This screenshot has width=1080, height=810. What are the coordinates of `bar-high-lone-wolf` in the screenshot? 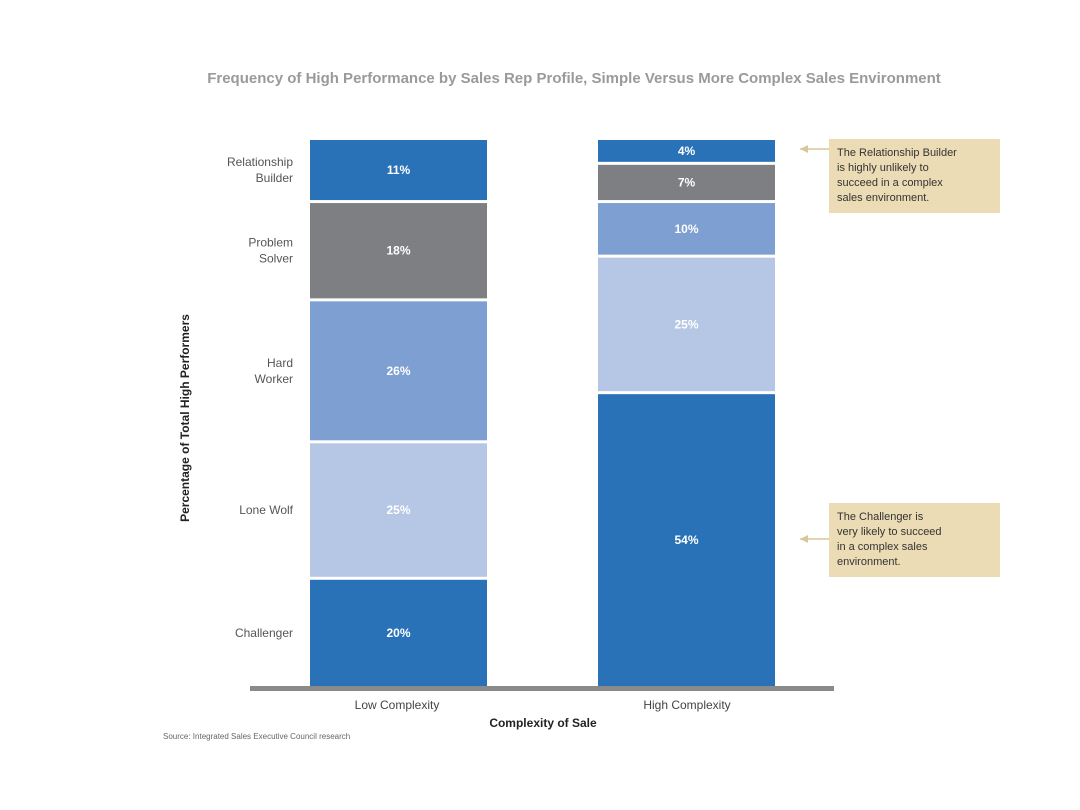 It's located at (686, 324).